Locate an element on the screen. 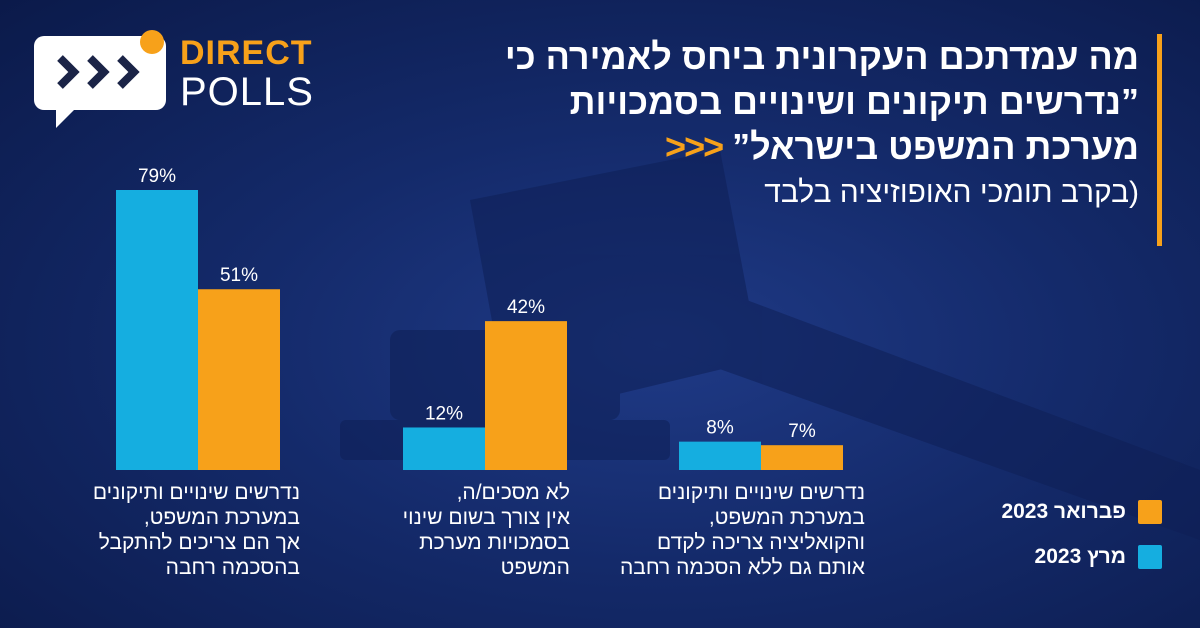  legend-label-february: פברואר 2023 is located at coordinates (1063, 511).